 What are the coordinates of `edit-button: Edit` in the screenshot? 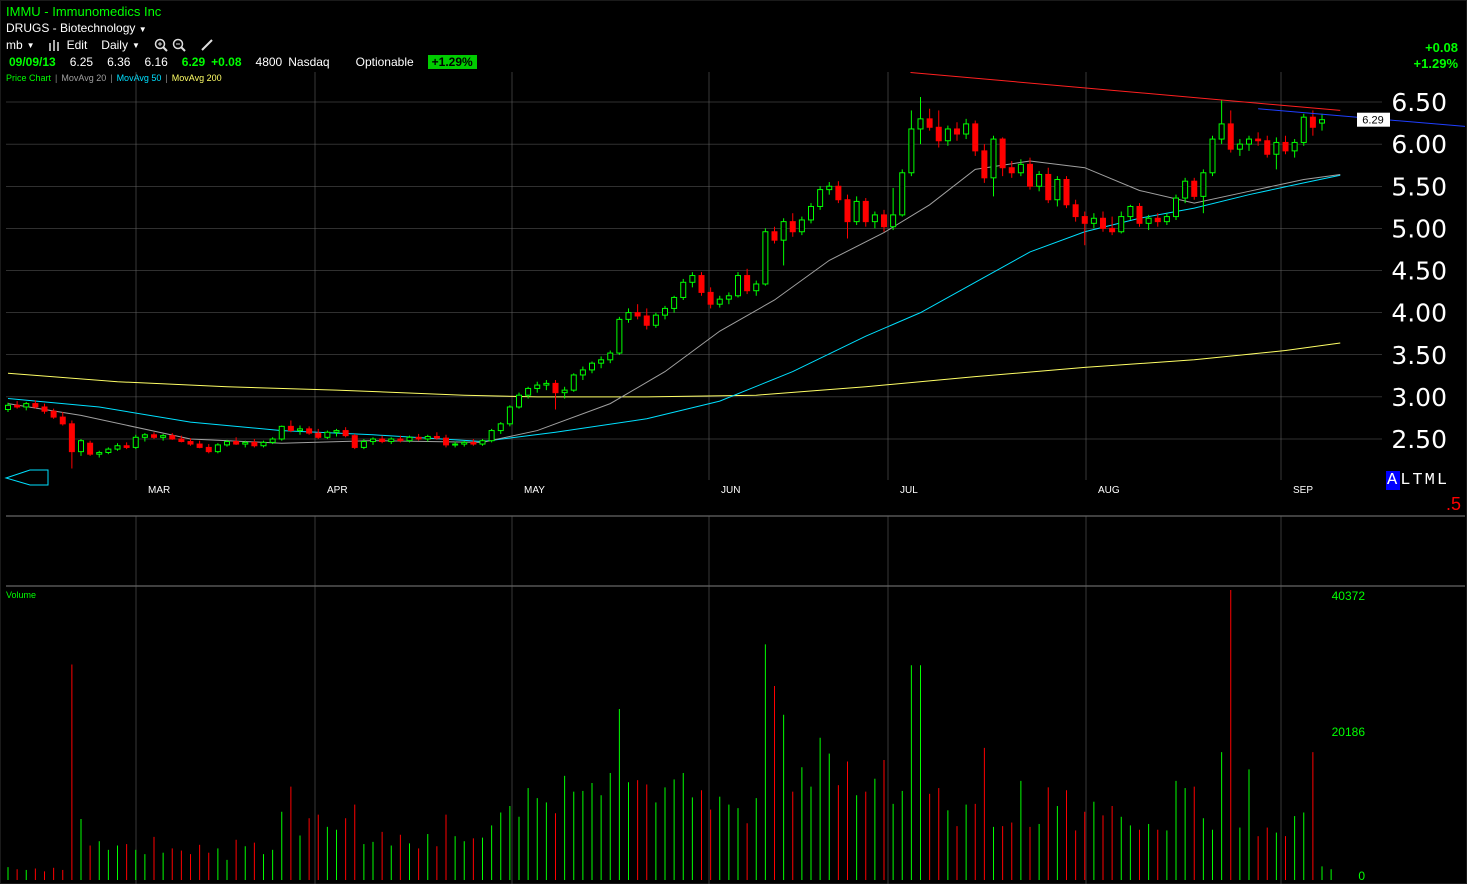 It's located at (67, 45).